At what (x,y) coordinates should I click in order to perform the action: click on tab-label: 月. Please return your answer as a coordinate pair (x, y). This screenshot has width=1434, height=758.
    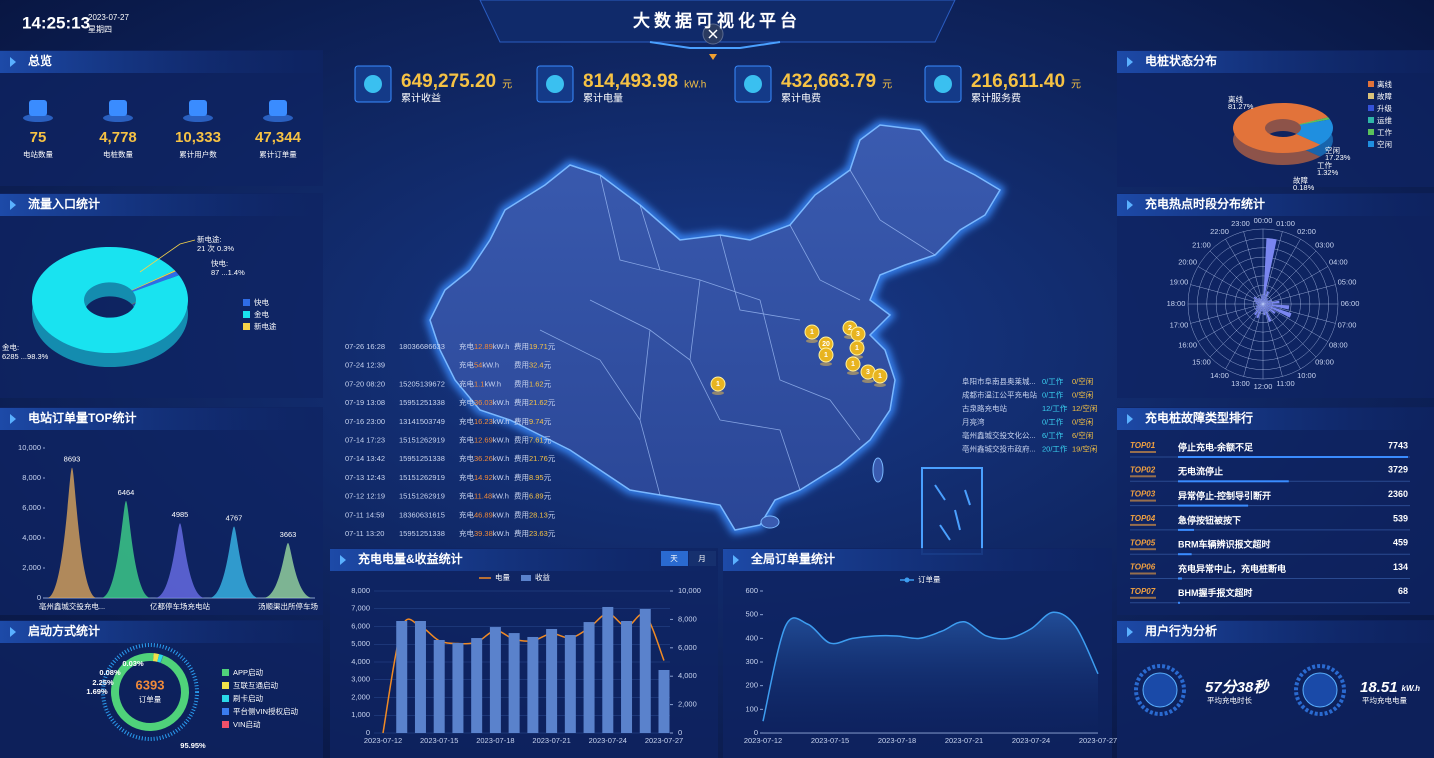
    Looking at the image, I should click on (702, 558).